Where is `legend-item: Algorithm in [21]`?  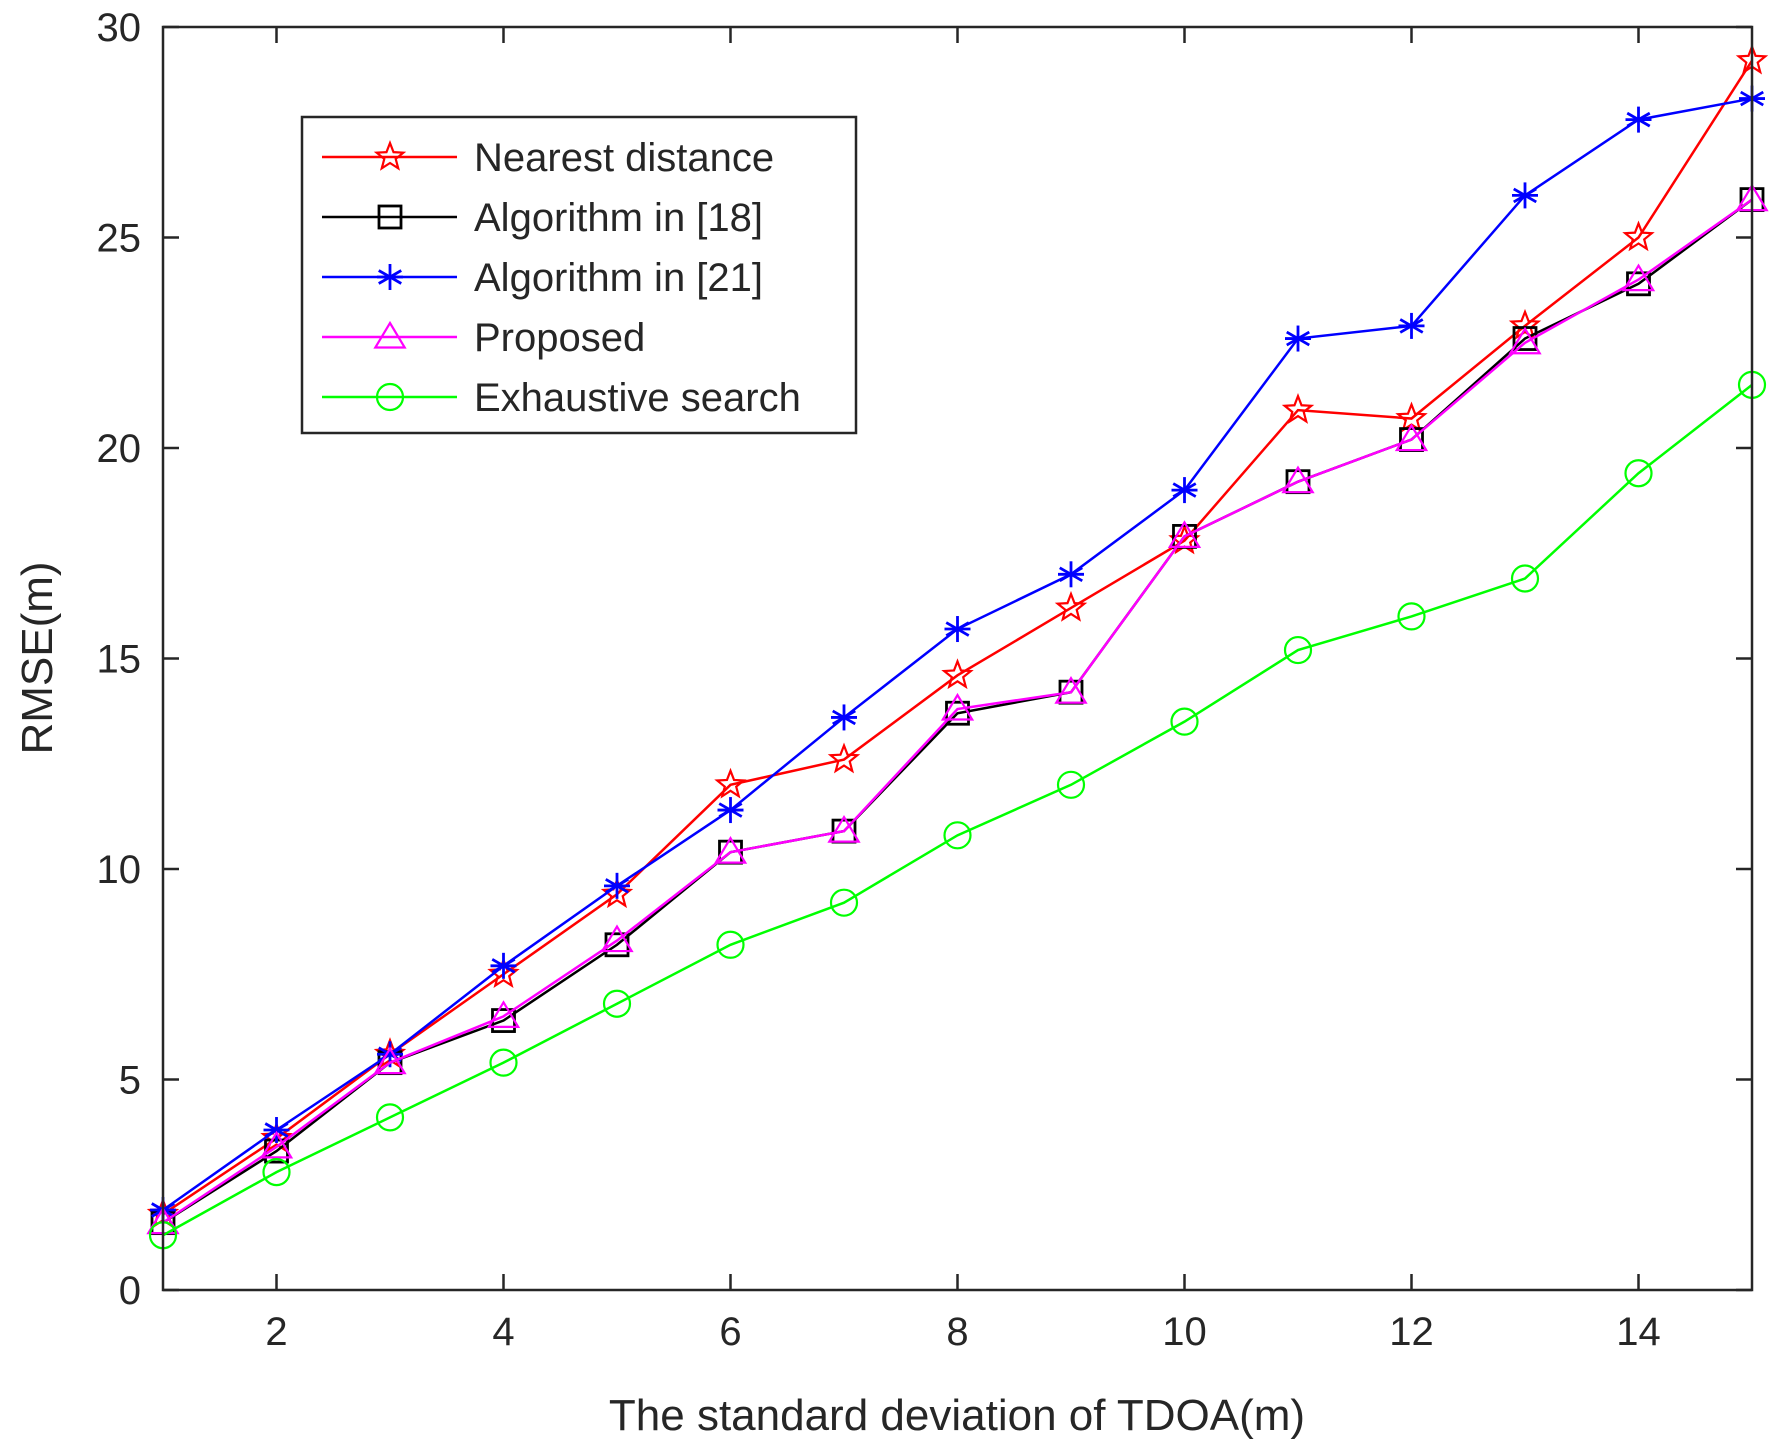 legend-item: Algorithm in [21] is located at coordinates (542, 278).